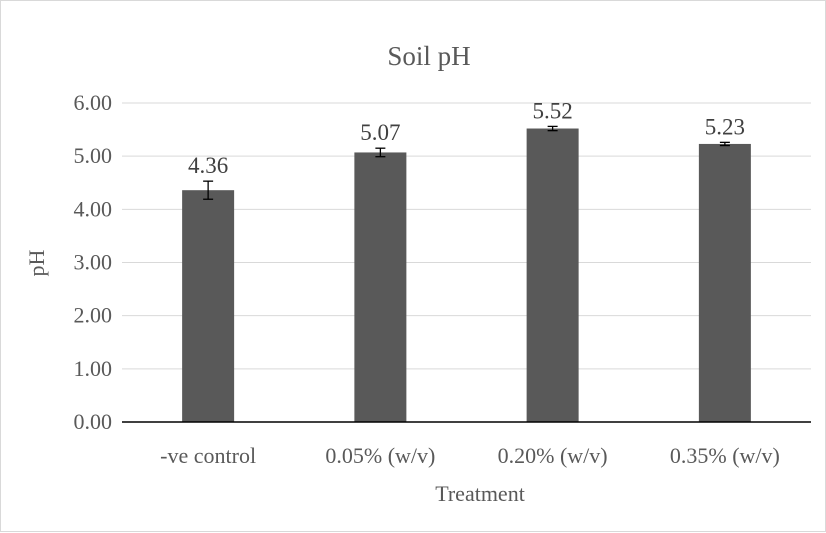 The width and height of the screenshot is (826, 533). What do you see at coordinates (480, 493) in the screenshot?
I see `x-axis-title: Treatment` at bounding box center [480, 493].